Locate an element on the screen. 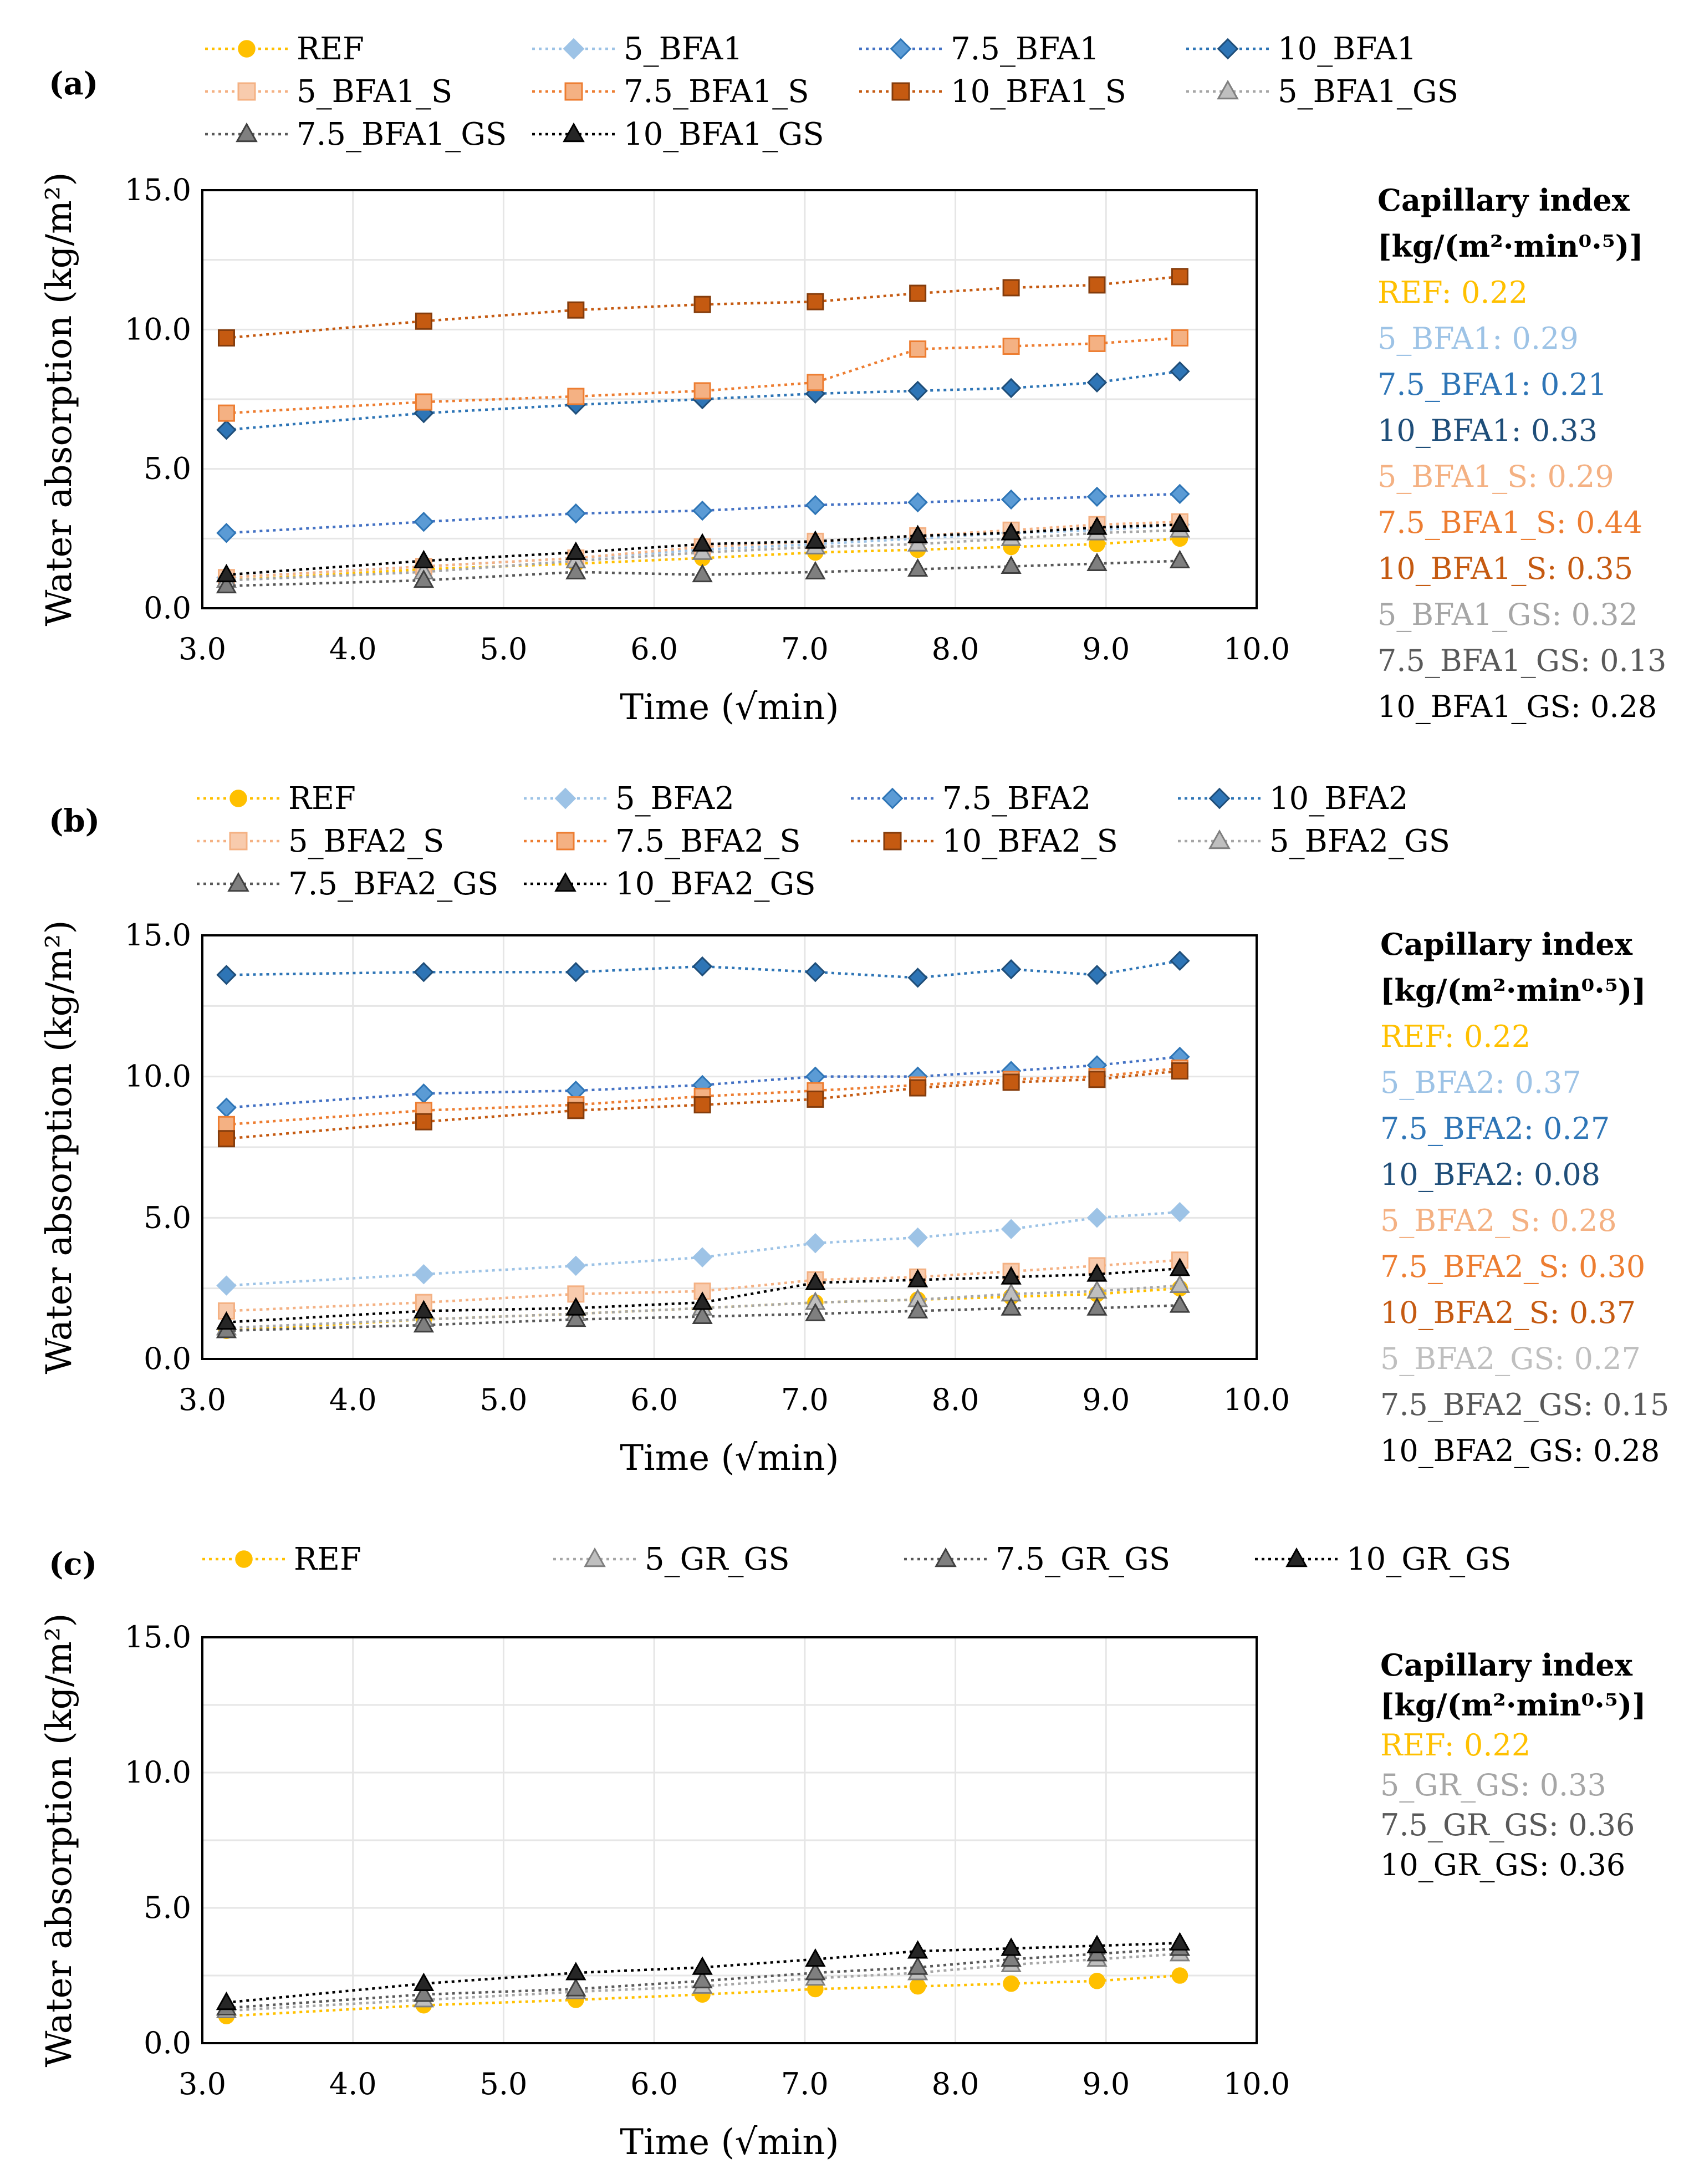 This screenshot has height=2184, width=1689. legend-item: 10_BFA1_S is located at coordinates (992, 92).